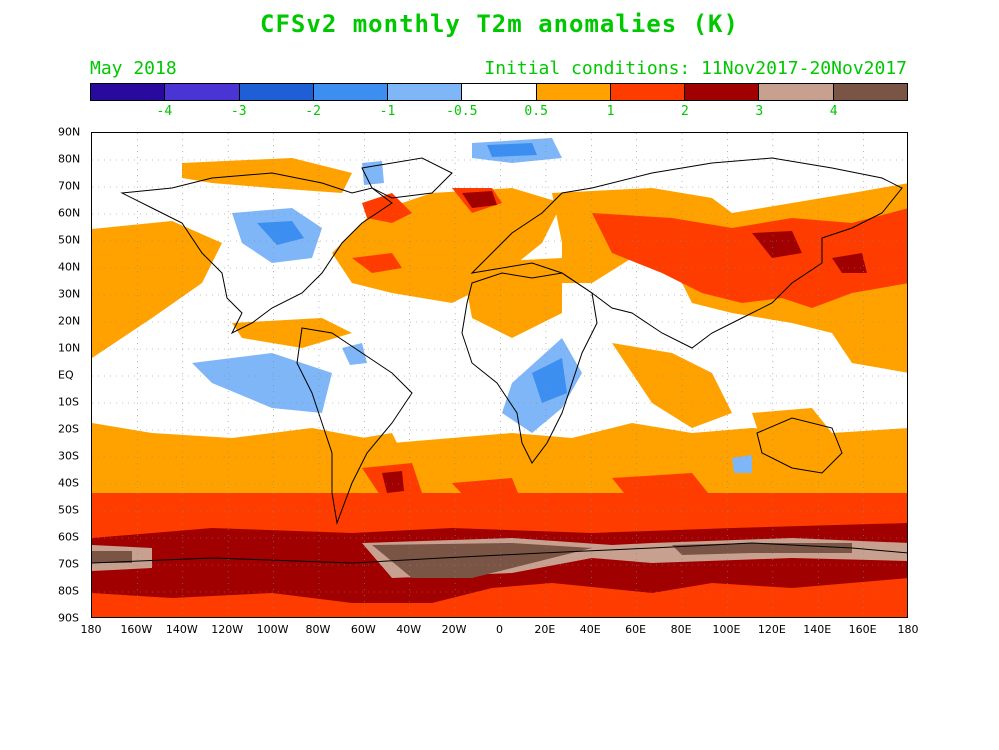 The height and width of the screenshot is (750, 999). What do you see at coordinates (69, 186) in the screenshot?
I see `latitude-label: 70N` at bounding box center [69, 186].